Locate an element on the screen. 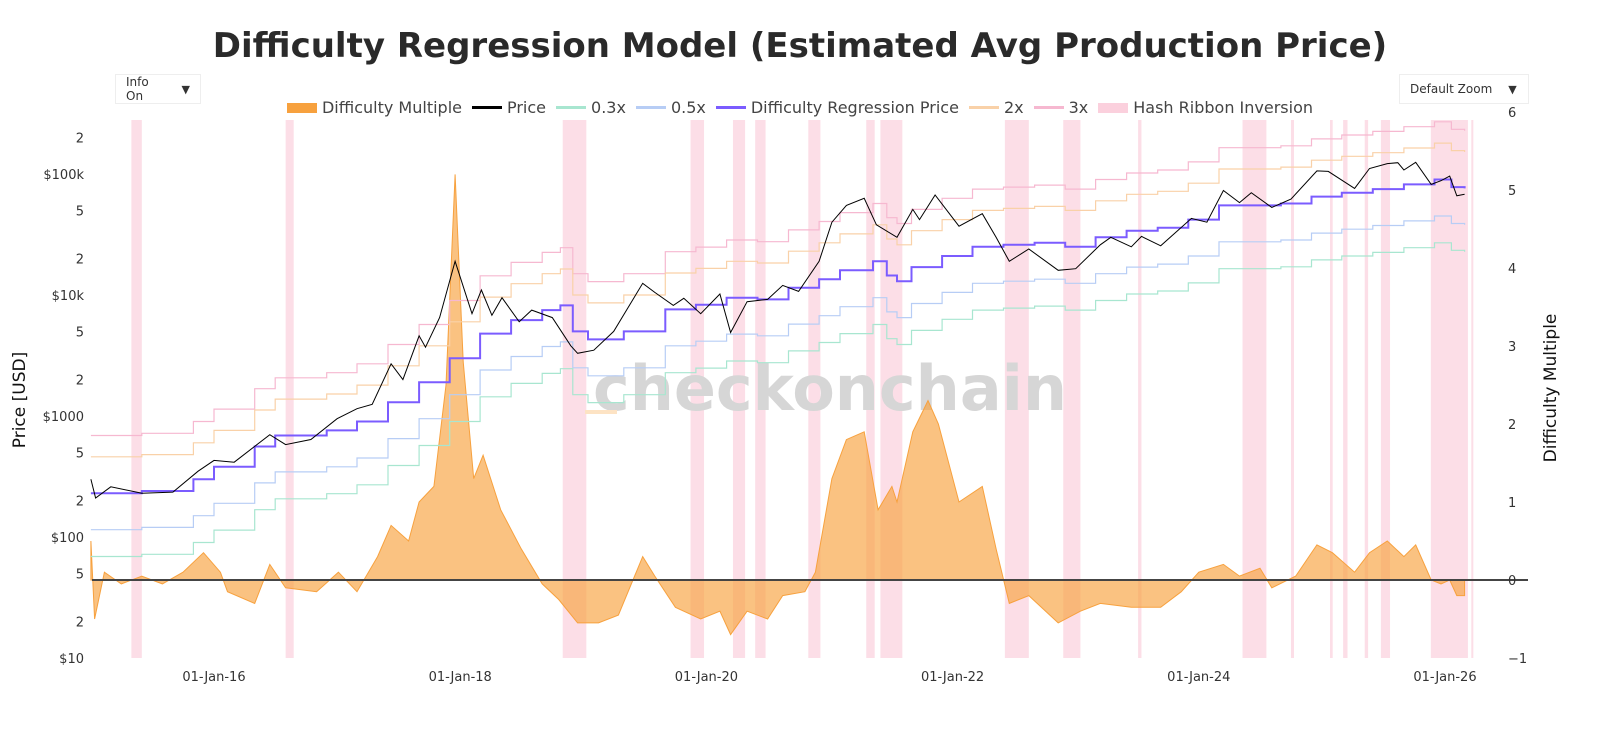 The image size is (1600, 739). legend-item: 0.5x is located at coordinates (670, 107).